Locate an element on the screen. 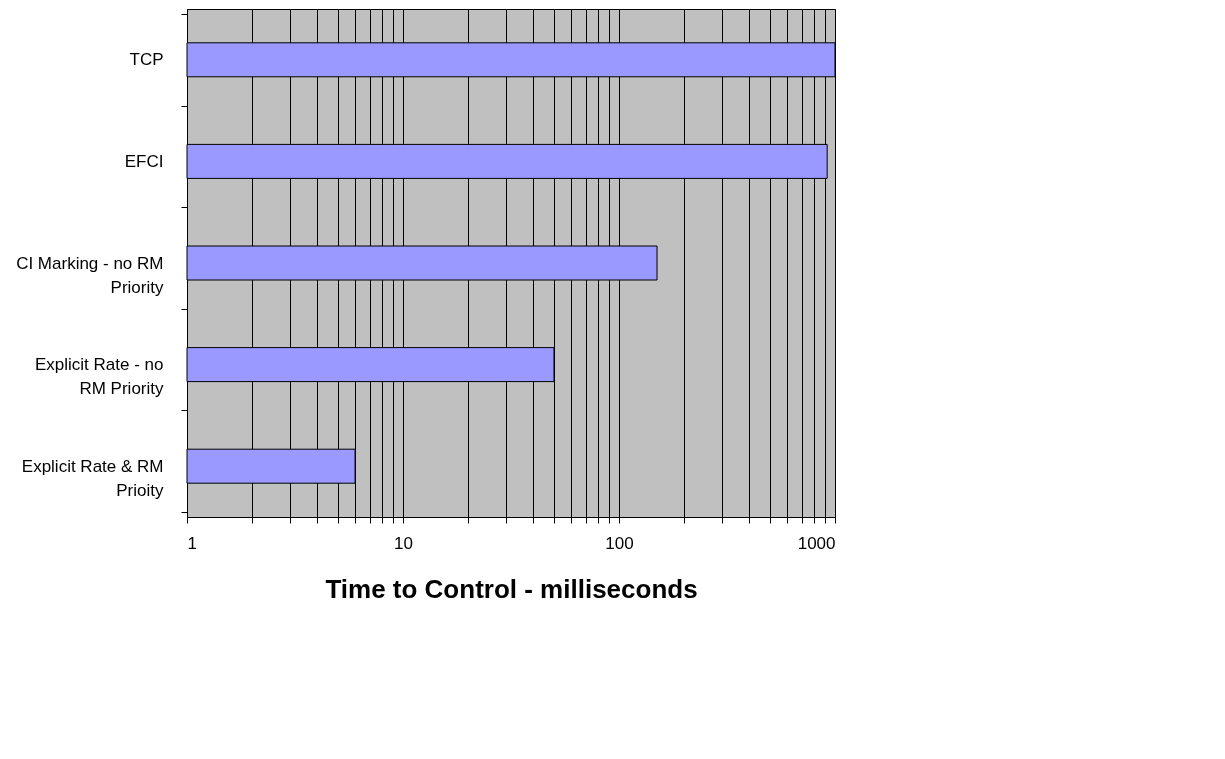  y-tick-label: TCP is located at coordinates (146, 60).